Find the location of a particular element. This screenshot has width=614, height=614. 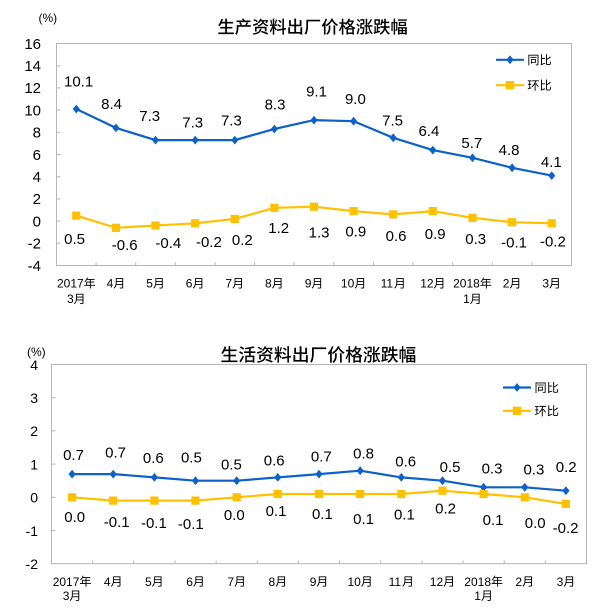

svg-text: 9.1 is located at coordinates (316, 91).